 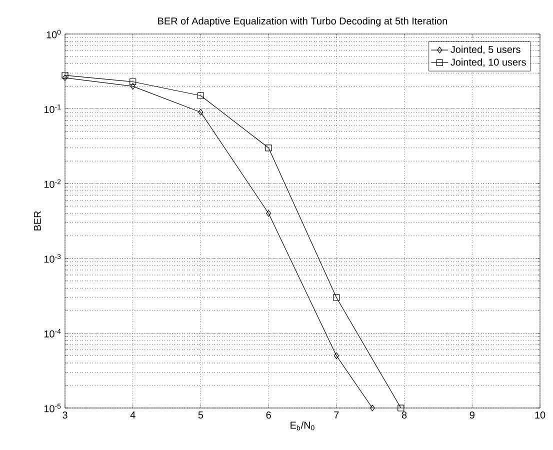 I want to click on x-tick-label: 10, so click(x=540, y=415).